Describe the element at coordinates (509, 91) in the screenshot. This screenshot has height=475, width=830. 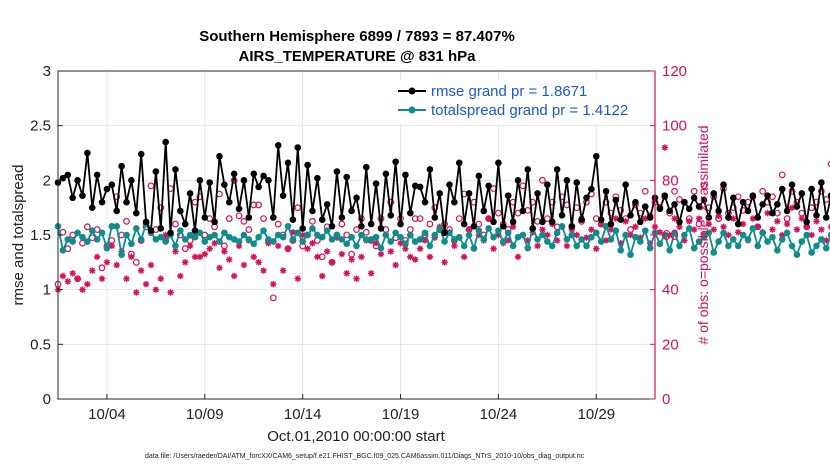
I see `legend-rmse-label: rmse grand pr = 1.8671` at that location.